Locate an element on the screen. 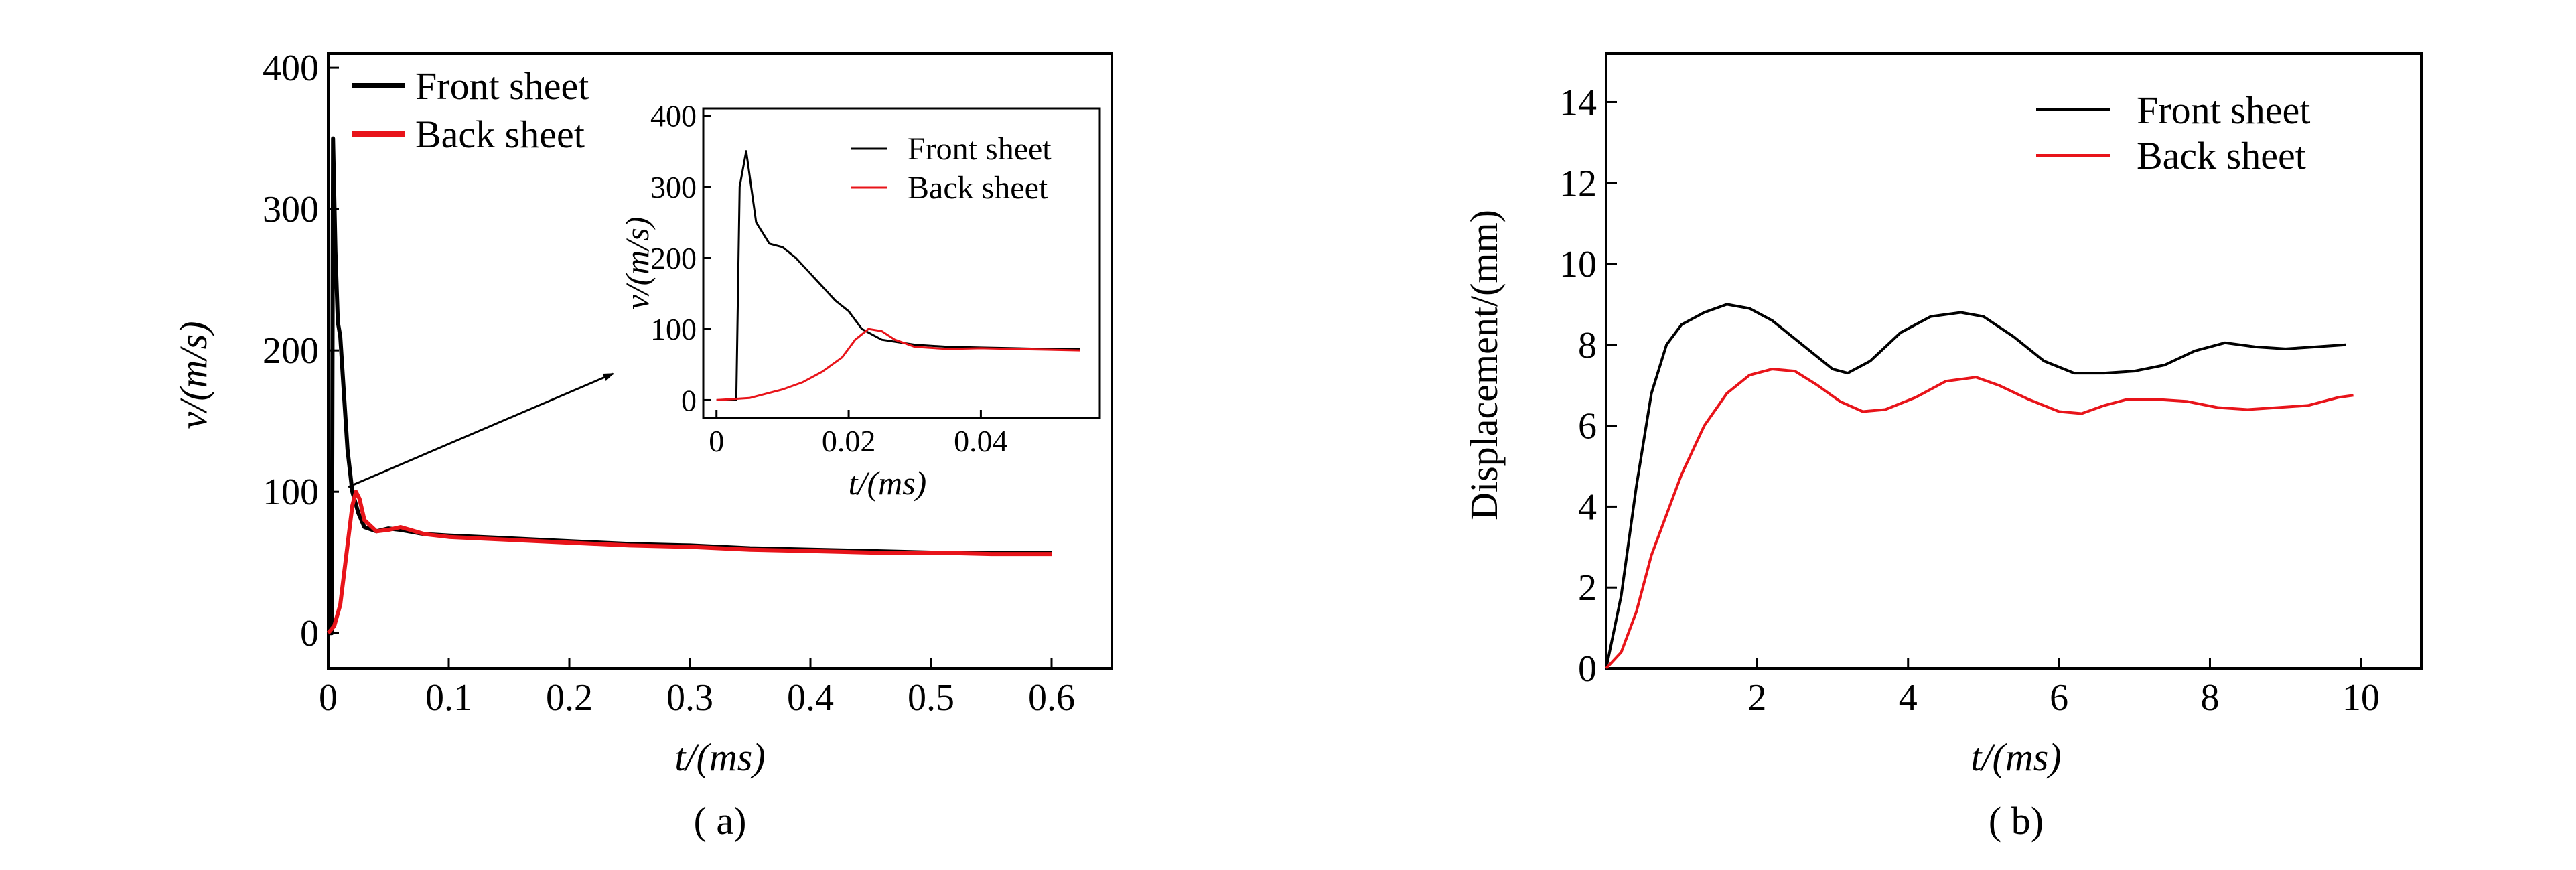 The height and width of the screenshot is (870, 2576). panel-a-series-back-sheet-line is located at coordinates (689, 562).